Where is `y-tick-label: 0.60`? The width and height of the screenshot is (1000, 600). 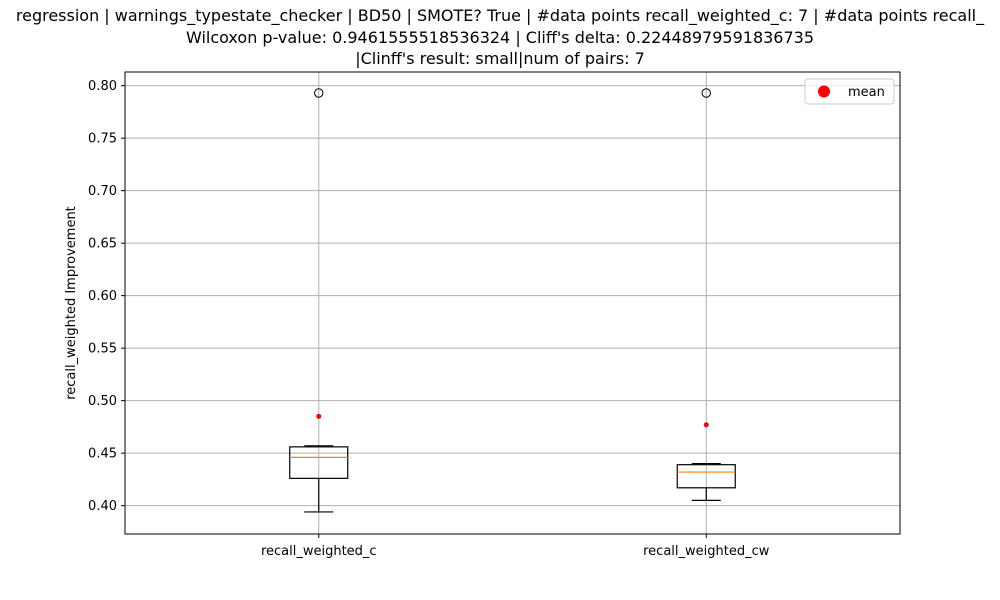 y-tick-label: 0.60 is located at coordinates (102, 296).